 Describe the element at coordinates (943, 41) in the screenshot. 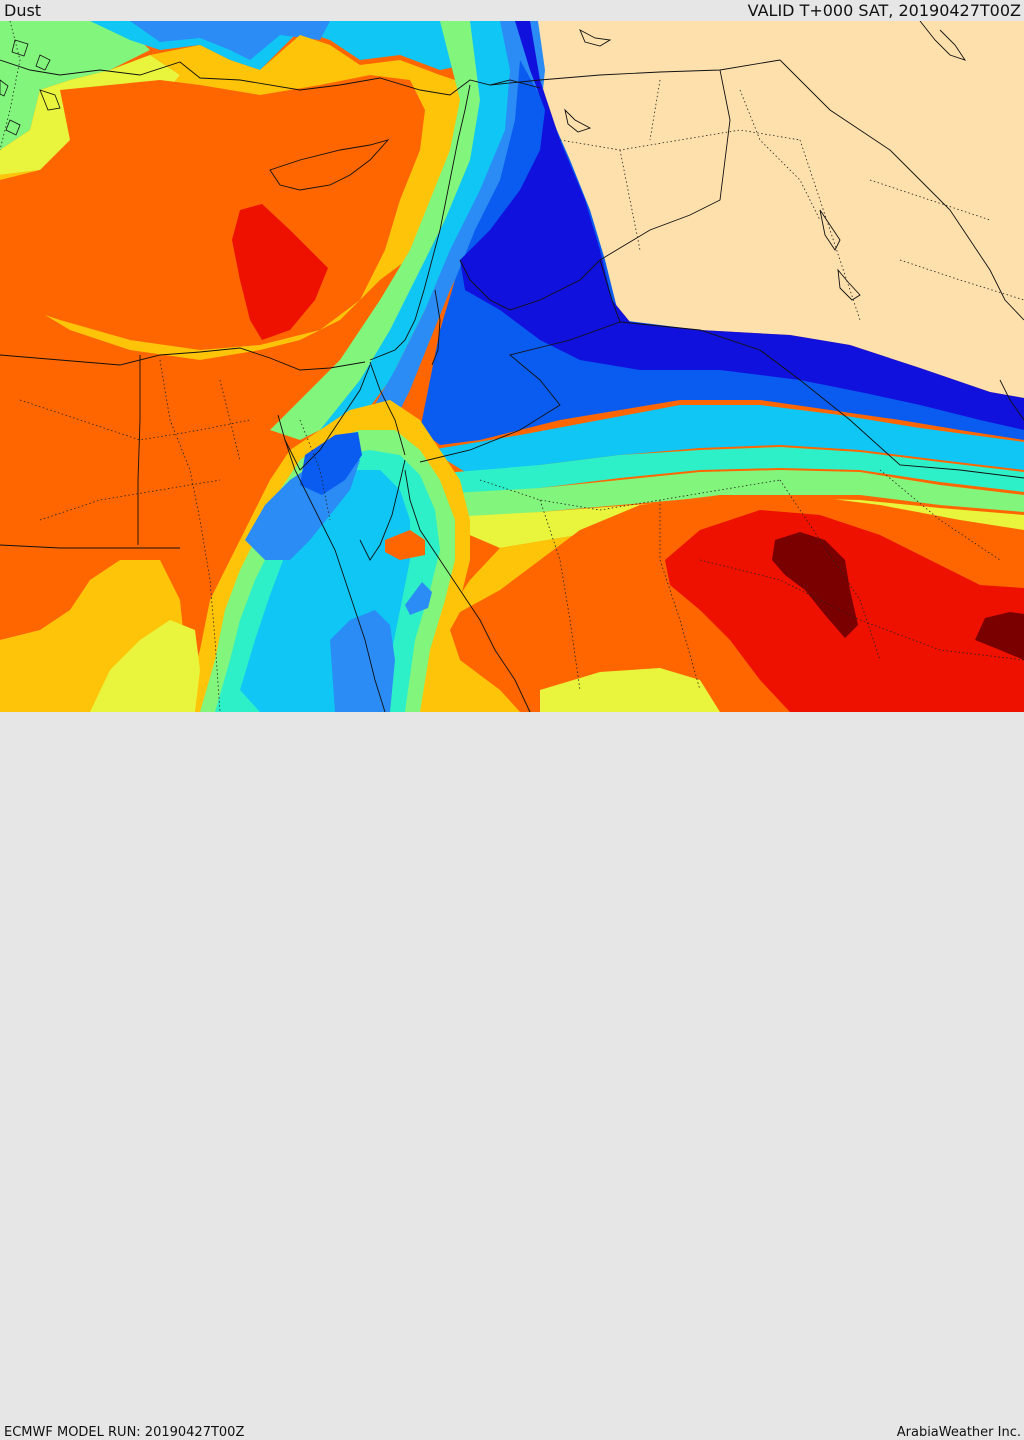

I see `coast-caspian-lake` at that location.